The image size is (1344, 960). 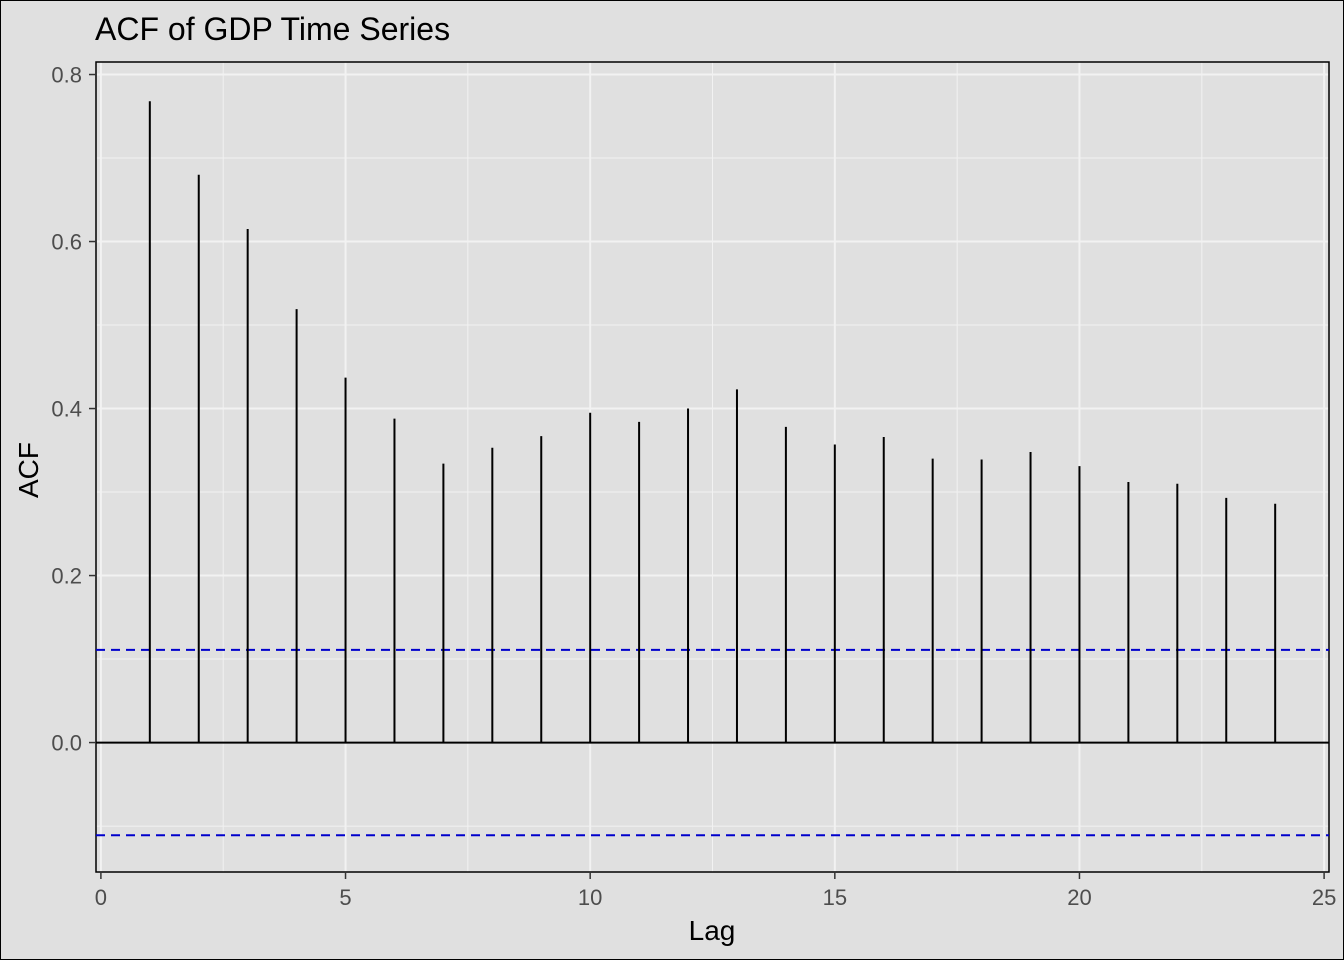 What do you see at coordinates (66, 409) in the screenshot?
I see `y-tick-label: 0.4` at bounding box center [66, 409].